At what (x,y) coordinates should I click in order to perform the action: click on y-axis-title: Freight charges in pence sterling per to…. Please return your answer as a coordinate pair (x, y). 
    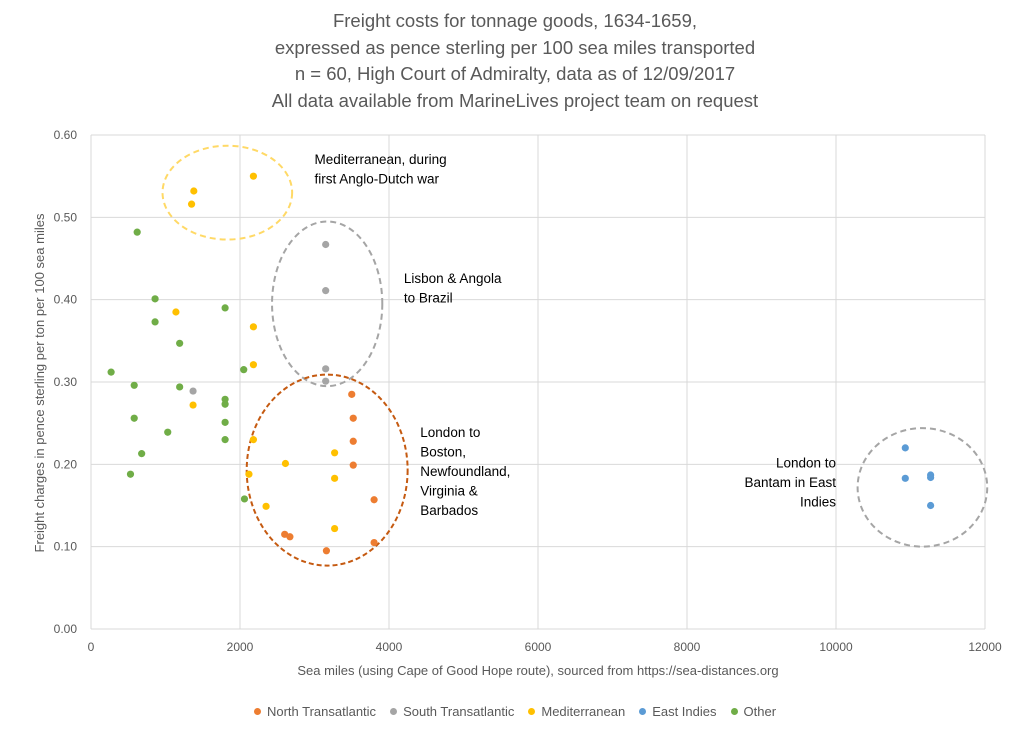
    Looking at the image, I should click on (39, 382).